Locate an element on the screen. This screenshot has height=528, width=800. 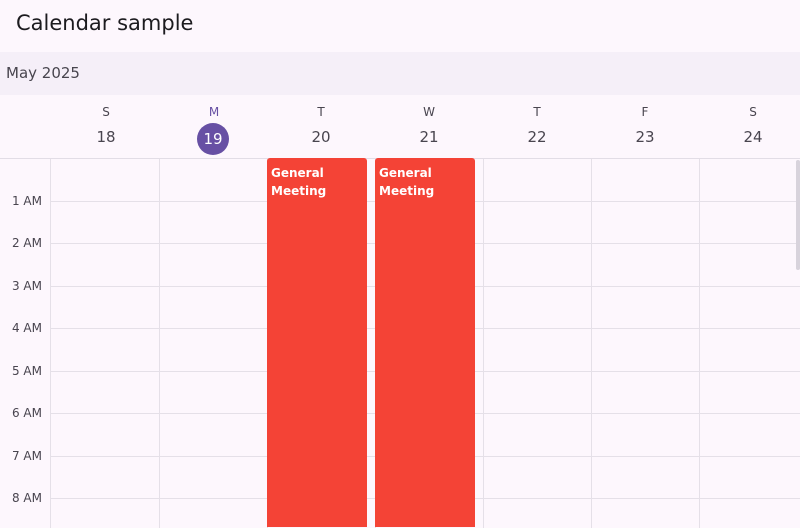
day-header-fri: F 23 is located at coordinates (645, 126).